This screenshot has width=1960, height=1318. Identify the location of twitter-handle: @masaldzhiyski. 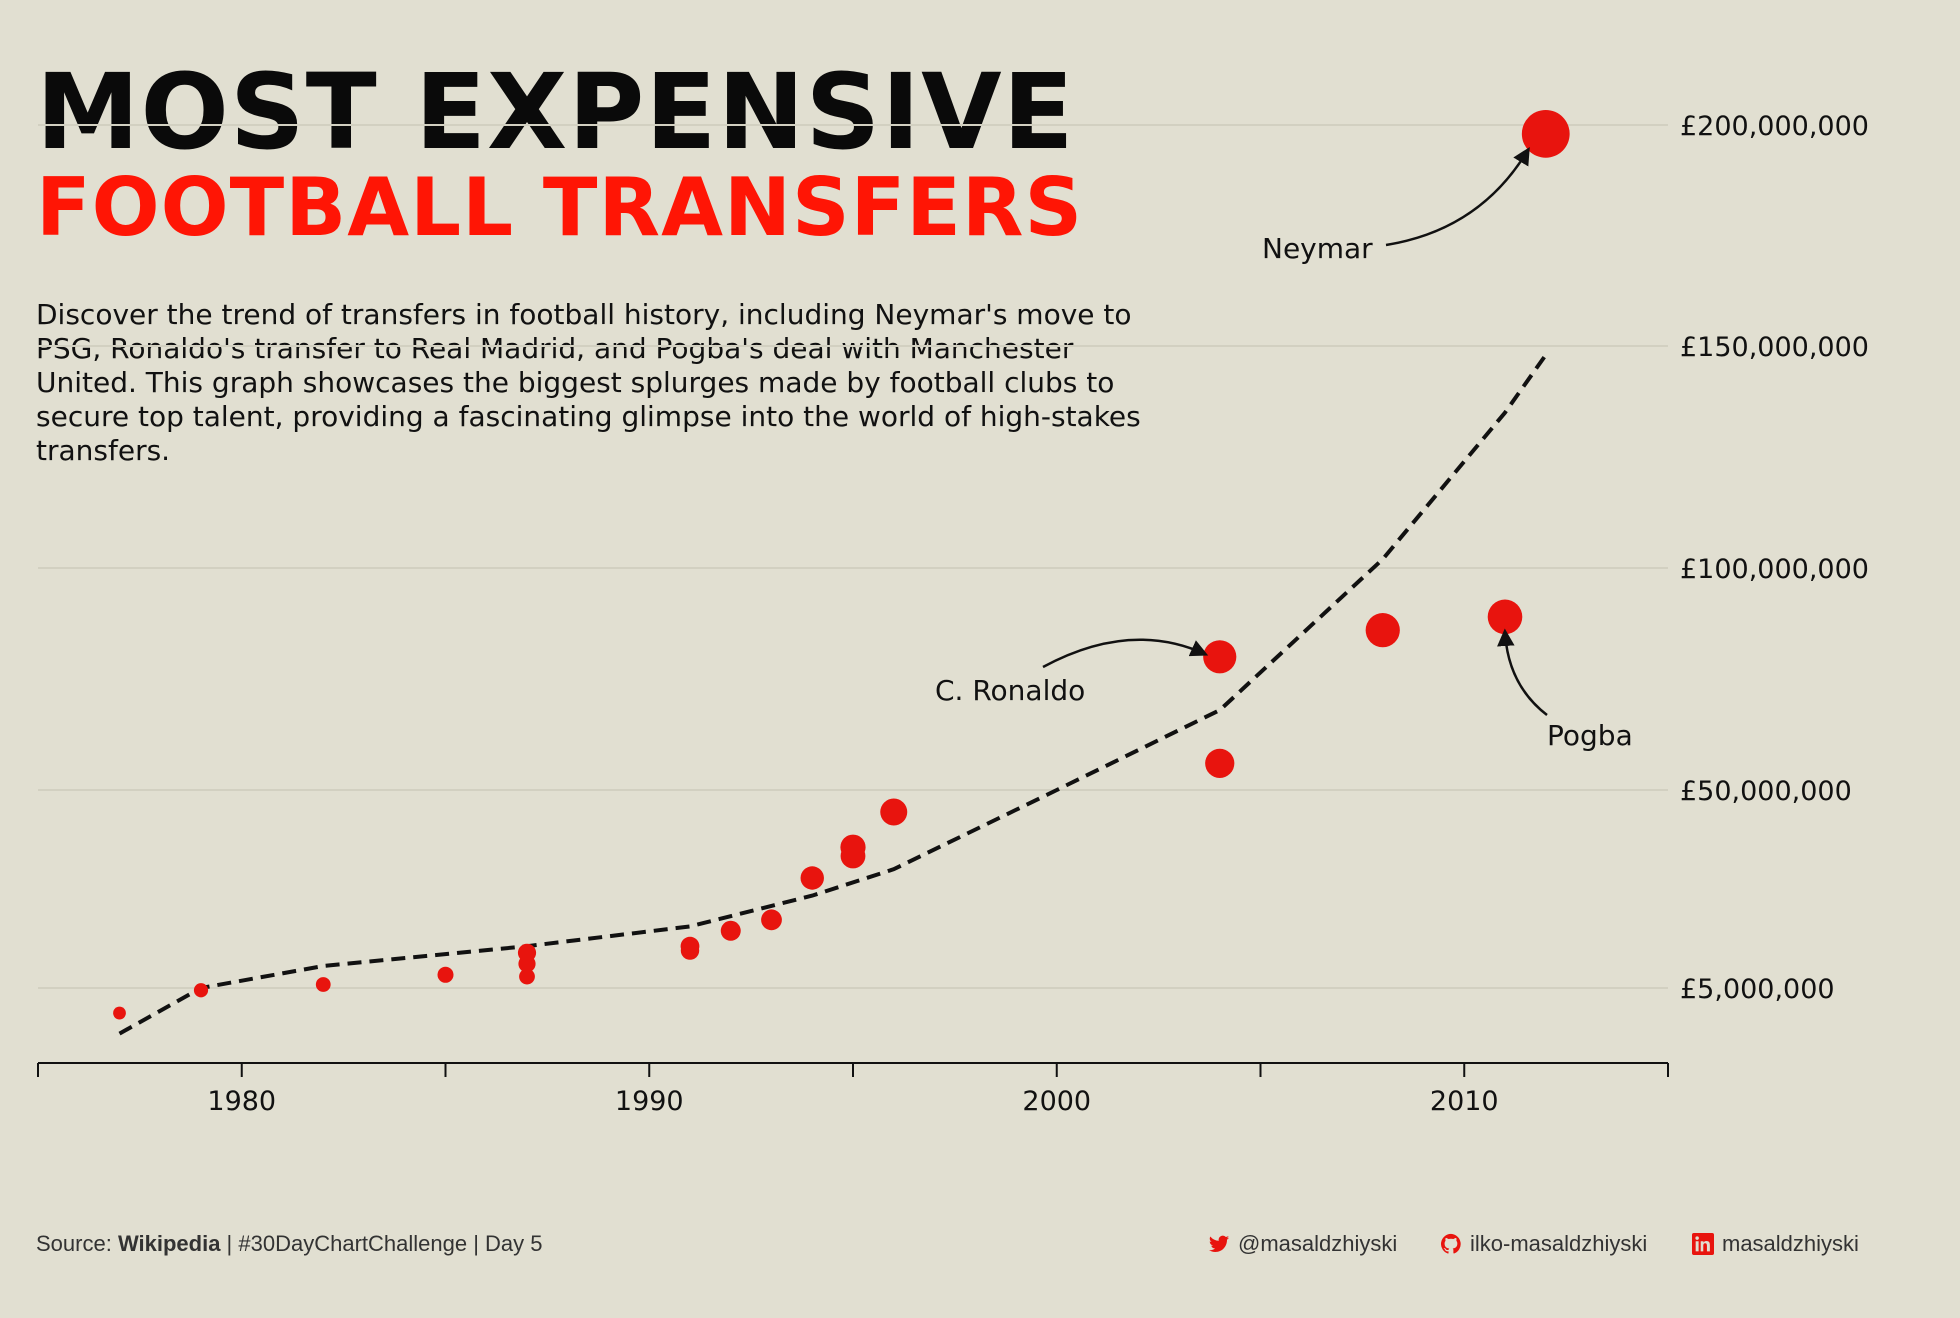
(1318, 1243).